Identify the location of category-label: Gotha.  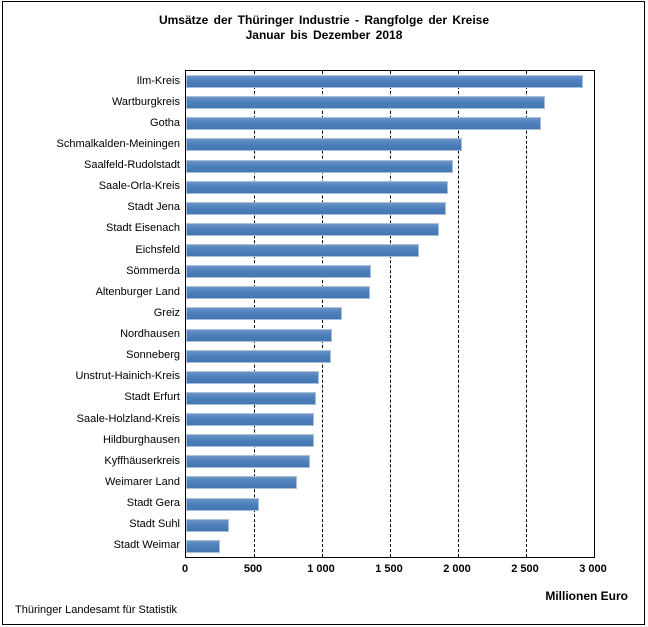
(165, 122).